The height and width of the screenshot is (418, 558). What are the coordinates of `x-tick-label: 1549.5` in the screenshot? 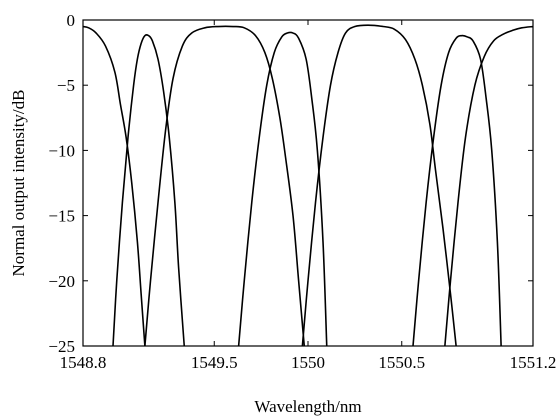 It's located at (214, 362).